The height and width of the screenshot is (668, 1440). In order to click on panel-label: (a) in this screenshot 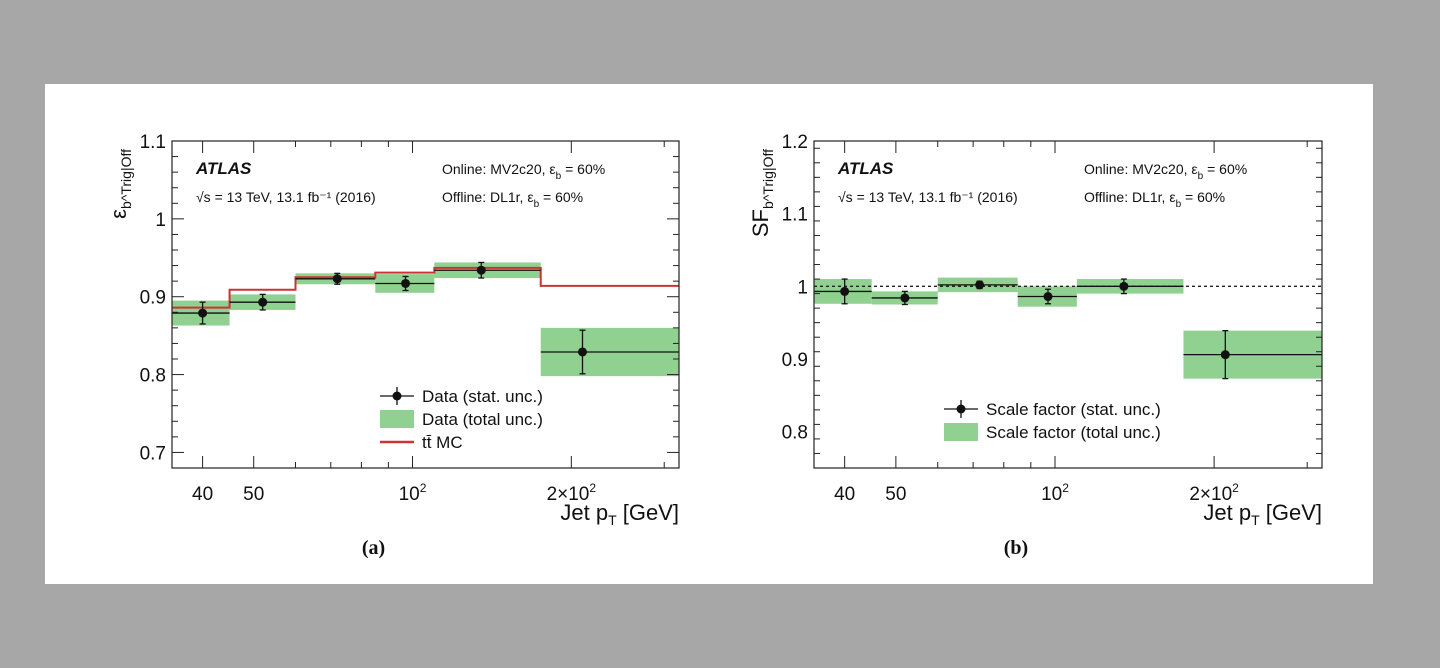, I will do `click(373, 548)`.